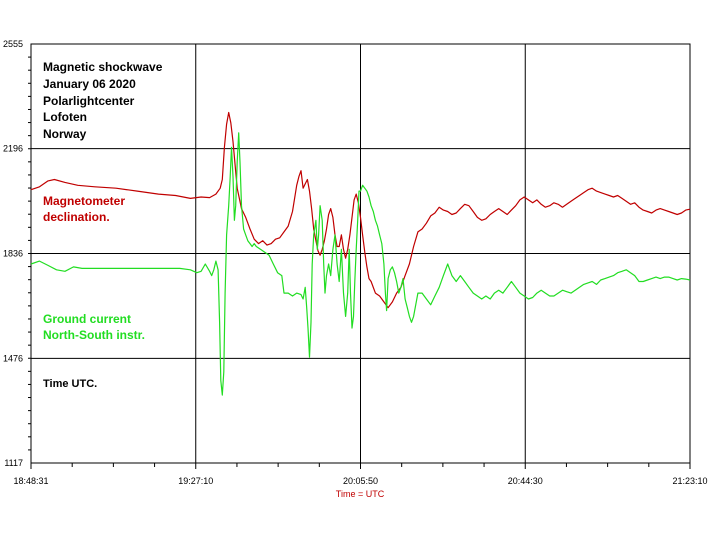 The height and width of the screenshot is (540, 720). Describe the element at coordinates (89, 101) in the screenshot. I see `title-line-3: Polarlightcenter` at that location.